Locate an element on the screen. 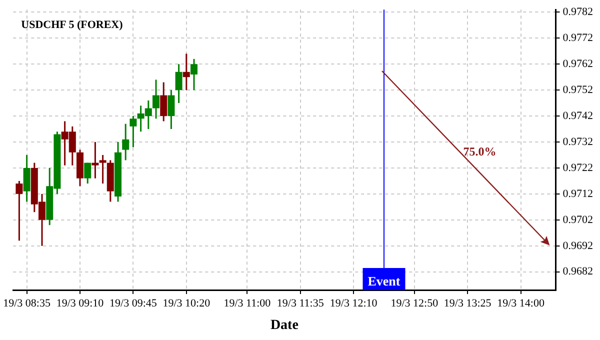  x-tick-label: 19/3 13:25 is located at coordinates (468, 303).